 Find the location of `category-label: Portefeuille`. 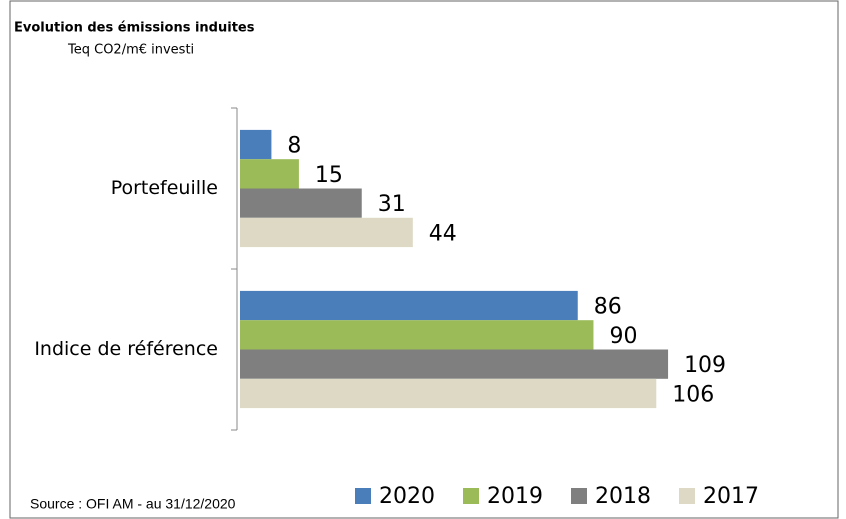

category-label: Portefeuille is located at coordinates (164, 188).